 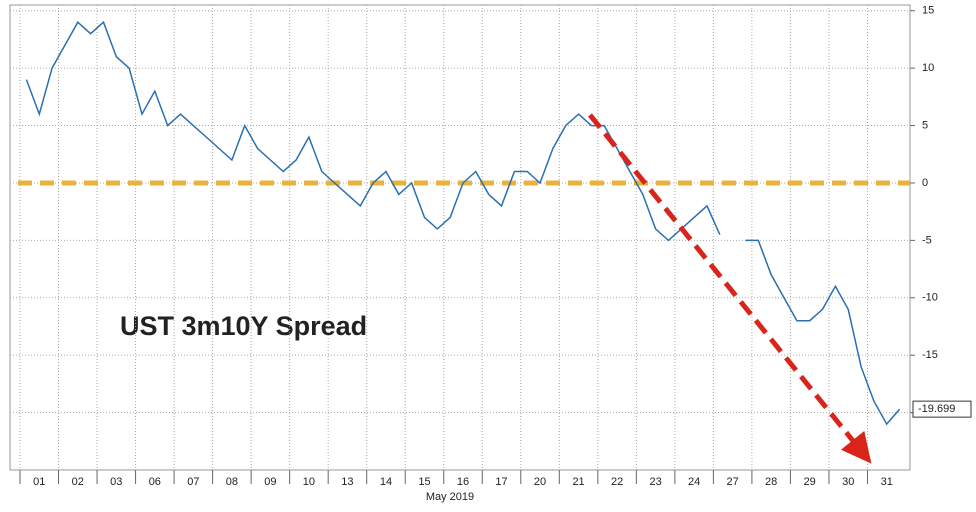 What do you see at coordinates (116, 482) in the screenshot?
I see `x-tick-label: 03` at bounding box center [116, 482].